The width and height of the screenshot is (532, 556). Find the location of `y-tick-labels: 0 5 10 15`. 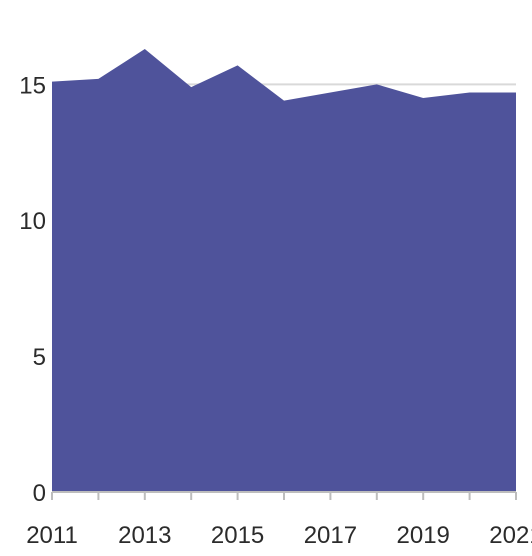

y-tick-labels: 0 5 10 15 is located at coordinates (32, 289).